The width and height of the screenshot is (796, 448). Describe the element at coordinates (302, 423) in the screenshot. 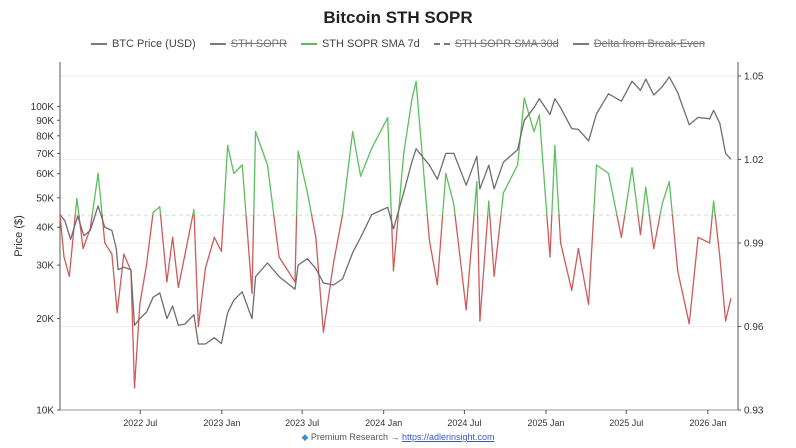

I see `x-tick-label: 2023 Jul` at that location.